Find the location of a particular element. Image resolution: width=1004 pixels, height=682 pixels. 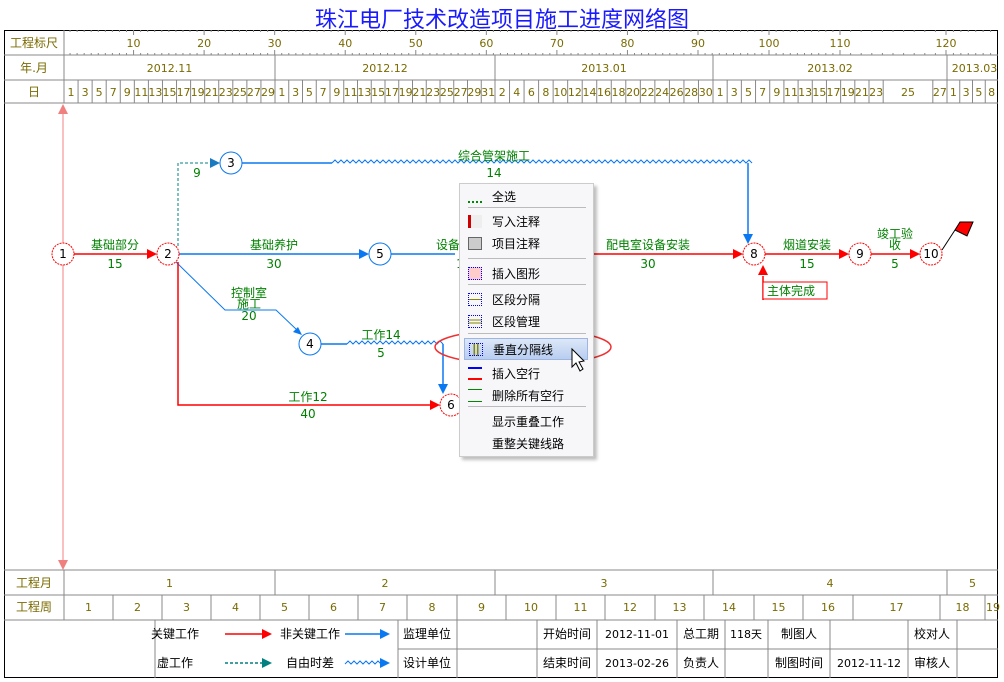

project-week-cell: 18 is located at coordinates (963, 607).